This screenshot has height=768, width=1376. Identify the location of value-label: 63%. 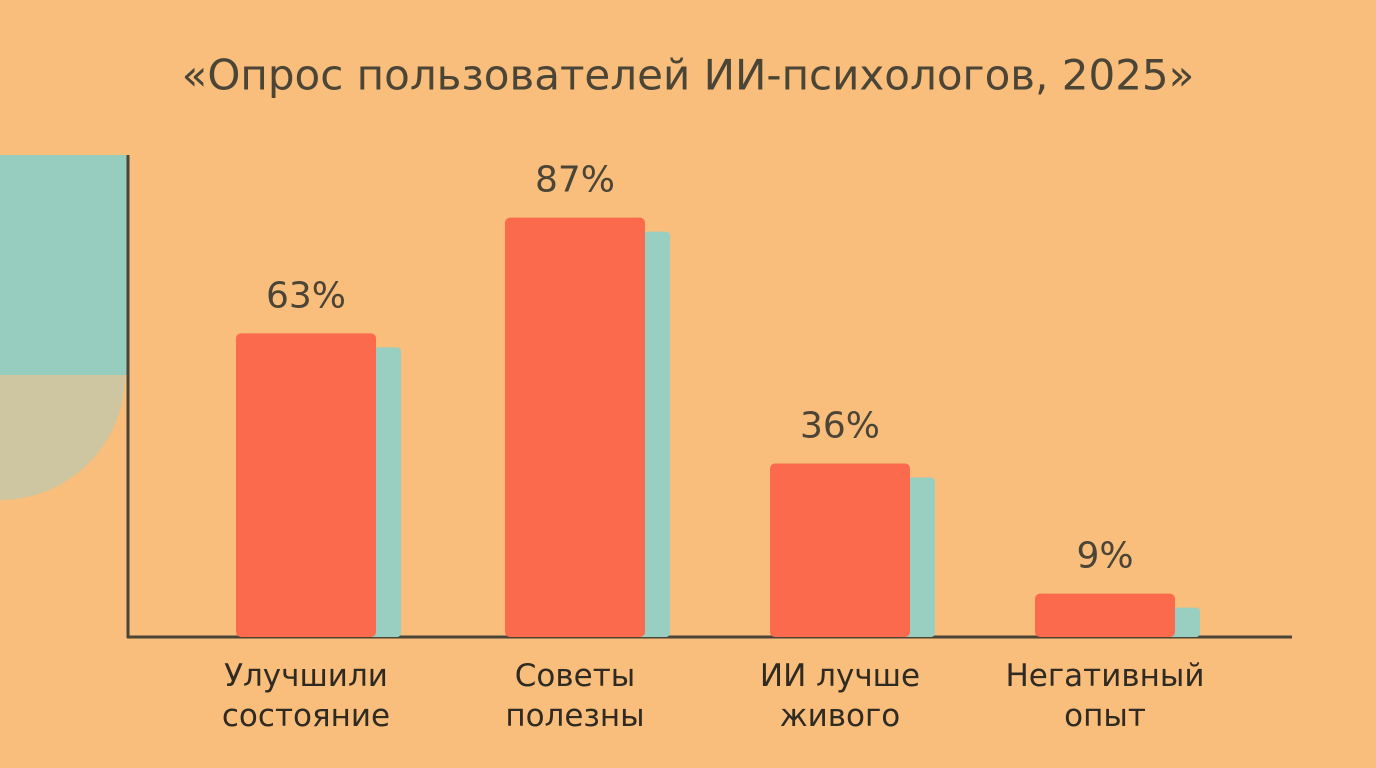
(306, 295).